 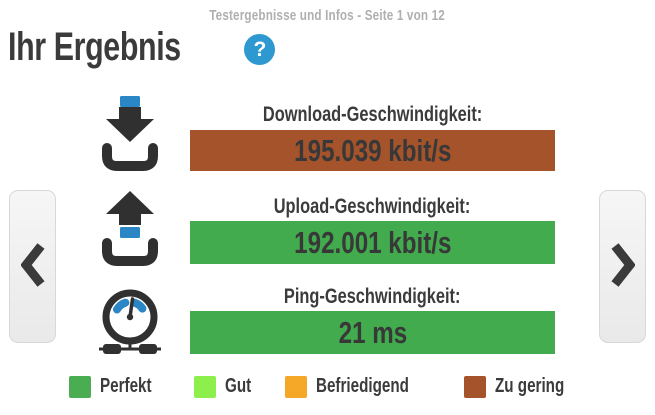 What do you see at coordinates (361, 386) in the screenshot?
I see `legend-item-befriedigend: Befriedigend` at bounding box center [361, 386].